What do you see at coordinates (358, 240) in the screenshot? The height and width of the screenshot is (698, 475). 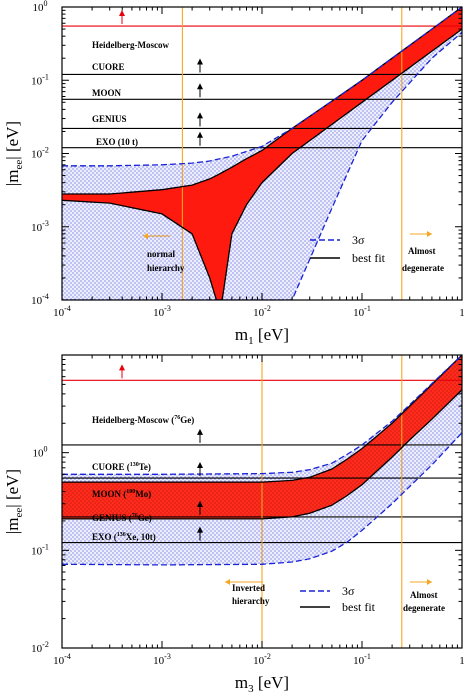 I see `top-legend-3sigma-label: 3σ` at bounding box center [358, 240].